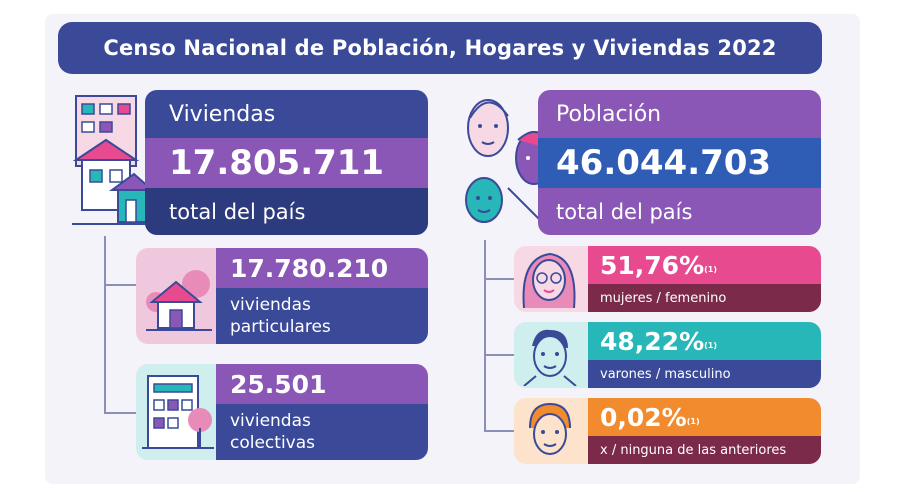 Image resolution: width=902 pixels, height=492 pixels. I want to click on particulares-line2: particulares, so click(280, 327).